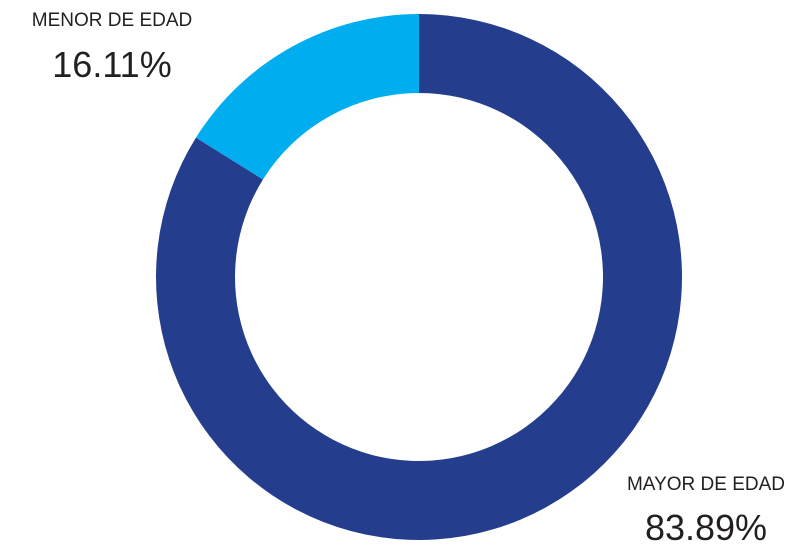 Image resolution: width=804 pixels, height=546 pixels. Describe the element at coordinates (706, 484) in the screenshot. I see `slice-label-mayor-de-edad-name: MAYOR DE EDAD` at that location.